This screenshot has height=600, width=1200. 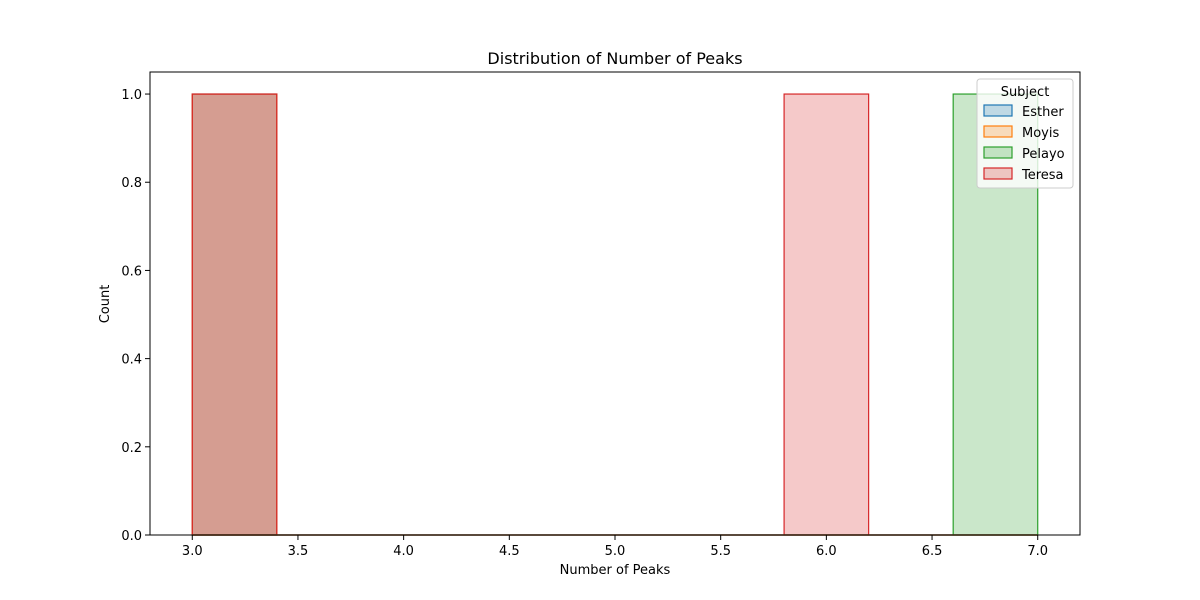 What do you see at coordinates (105, 304) in the screenshot?
I see `y-axis-label: Count` at bounding box center [105, 304].